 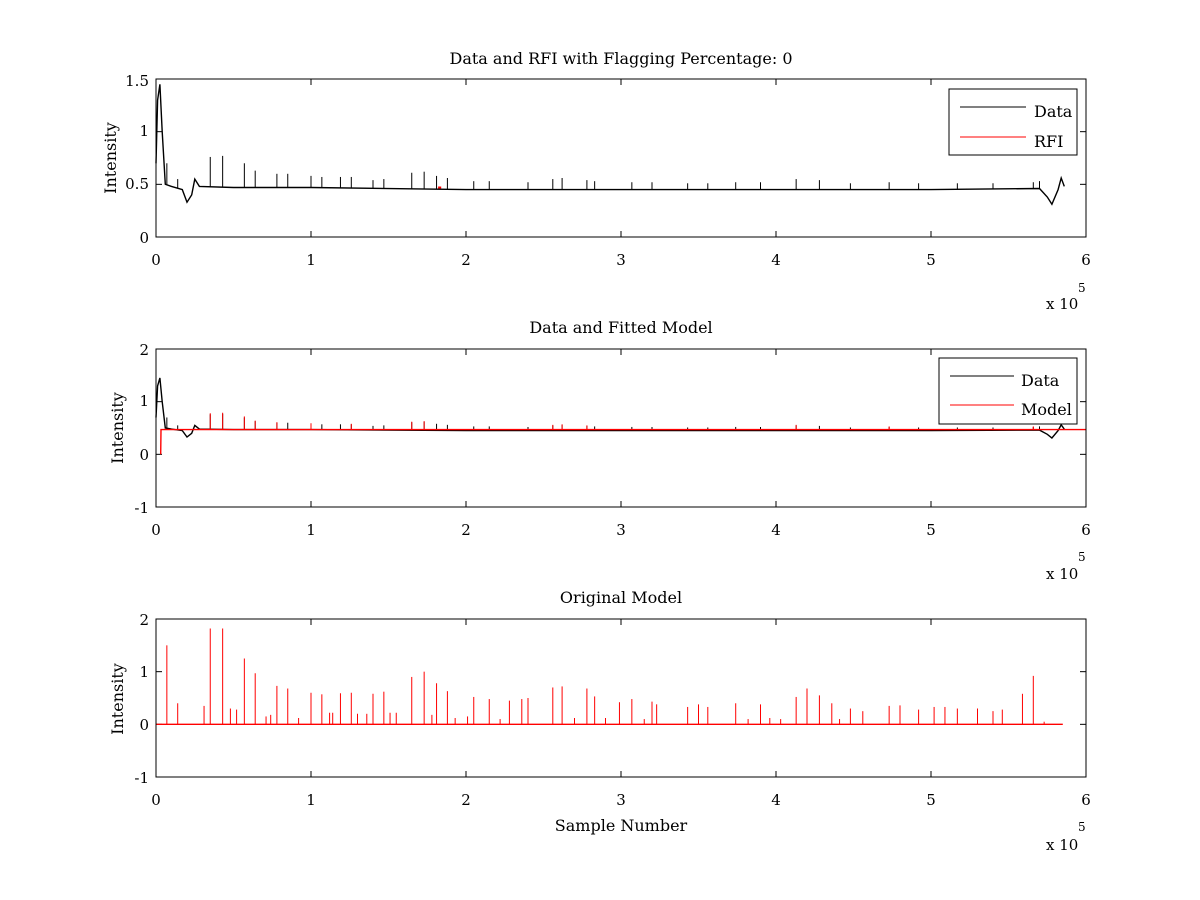 What do you see at coordinates (1040, 380) in the screenshot?
I see `panel-2-legend-label-data: Data` at bounding box center [1040, 380].